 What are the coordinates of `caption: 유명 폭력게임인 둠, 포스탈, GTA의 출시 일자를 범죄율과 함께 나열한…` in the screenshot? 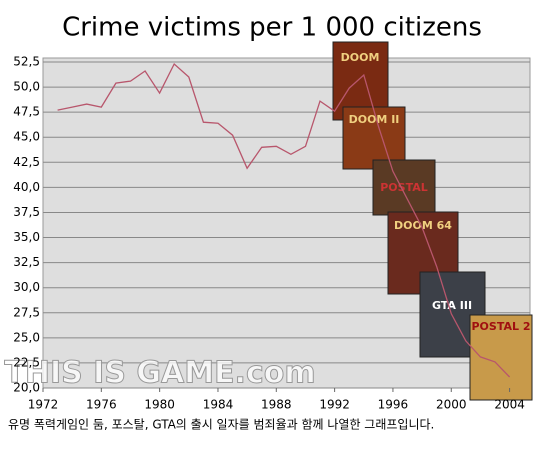 It's located at (221, 425).